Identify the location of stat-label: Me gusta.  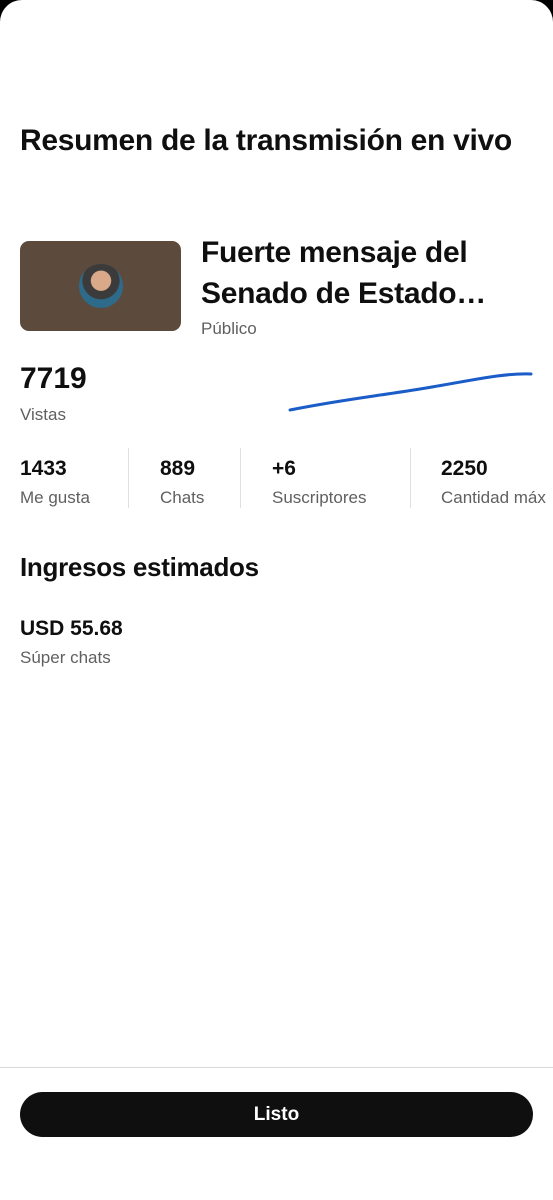
(55, 497).